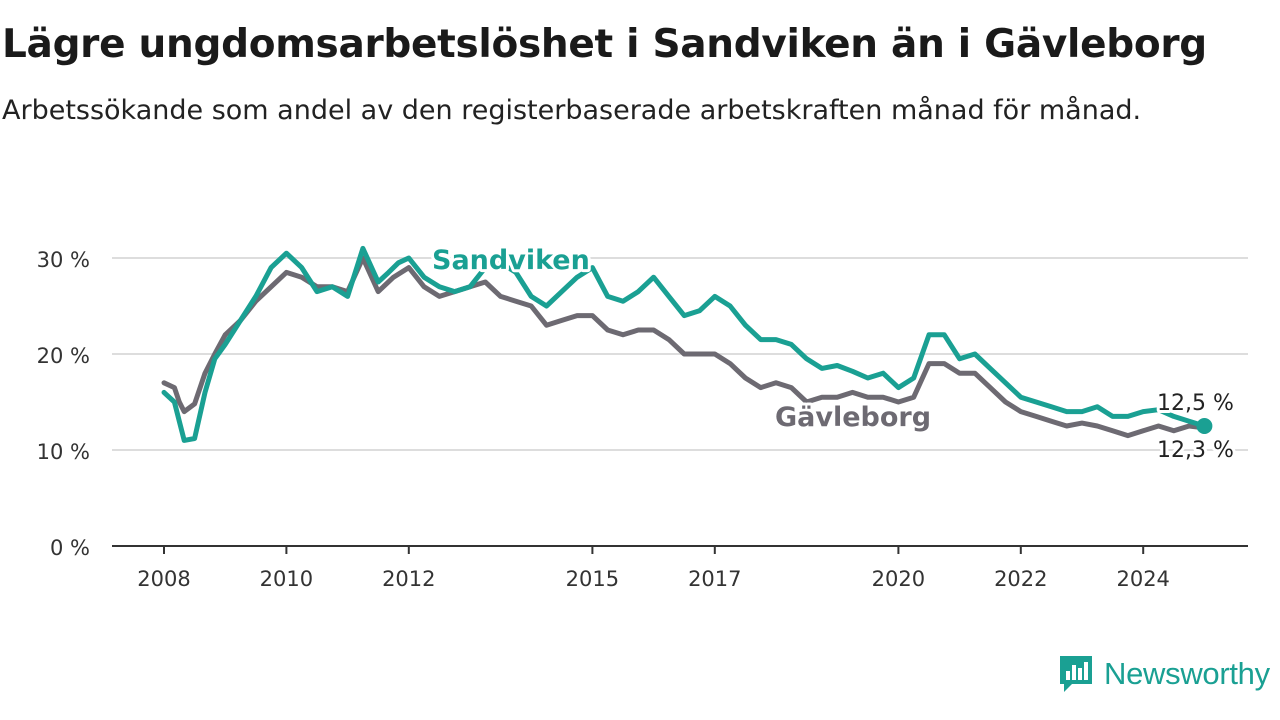  I want to click on y-tick-label: 0 %, so click(70, 548).